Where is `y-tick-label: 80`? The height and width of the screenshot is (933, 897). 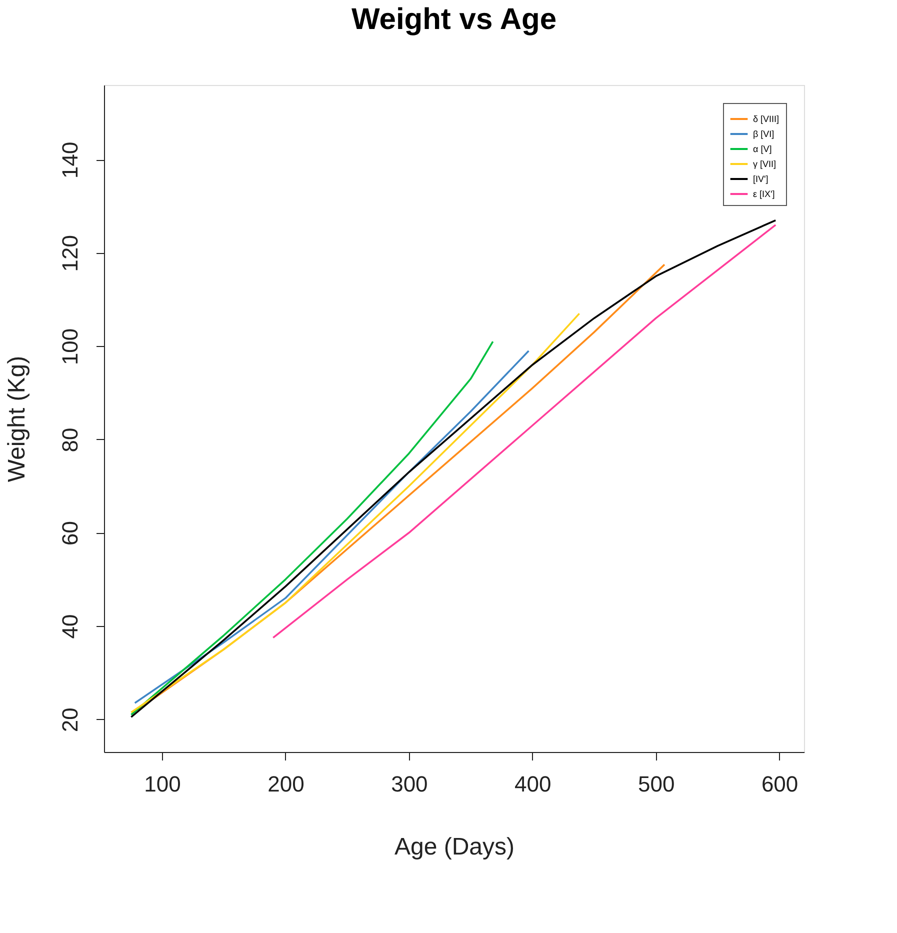
y-tick-label: 80 is located at coordinates (70, 440).